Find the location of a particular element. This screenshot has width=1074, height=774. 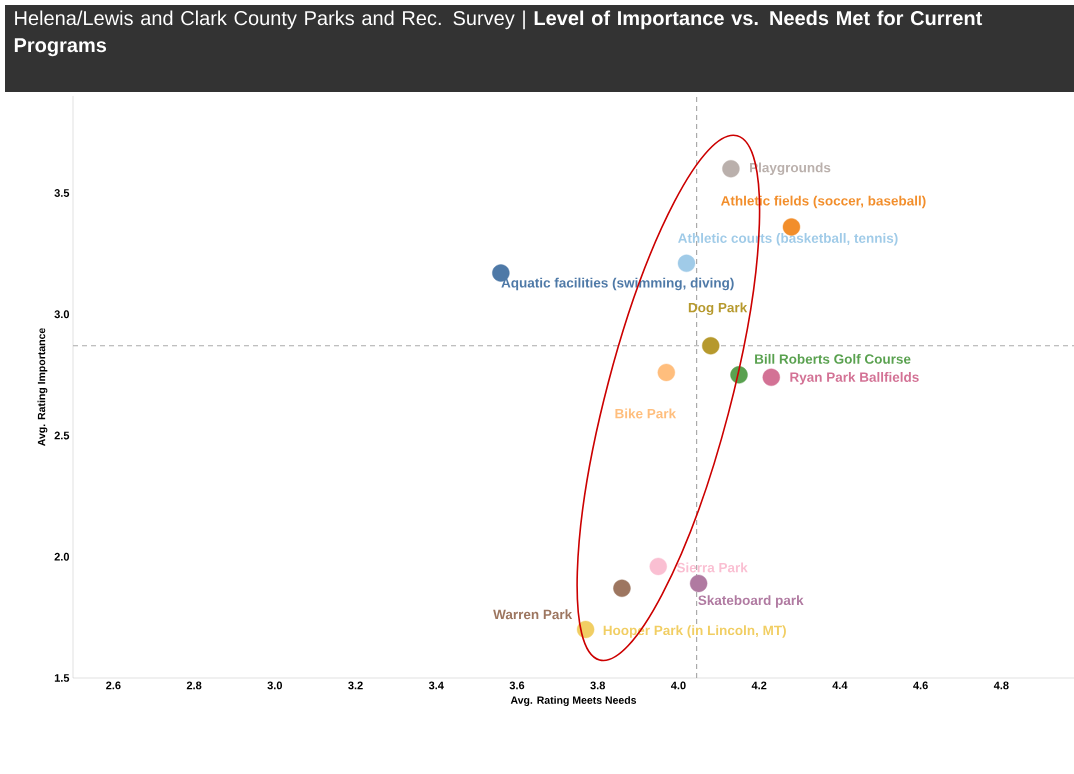

x-tick-label: 4.2 is located at coordinates (759, 685).